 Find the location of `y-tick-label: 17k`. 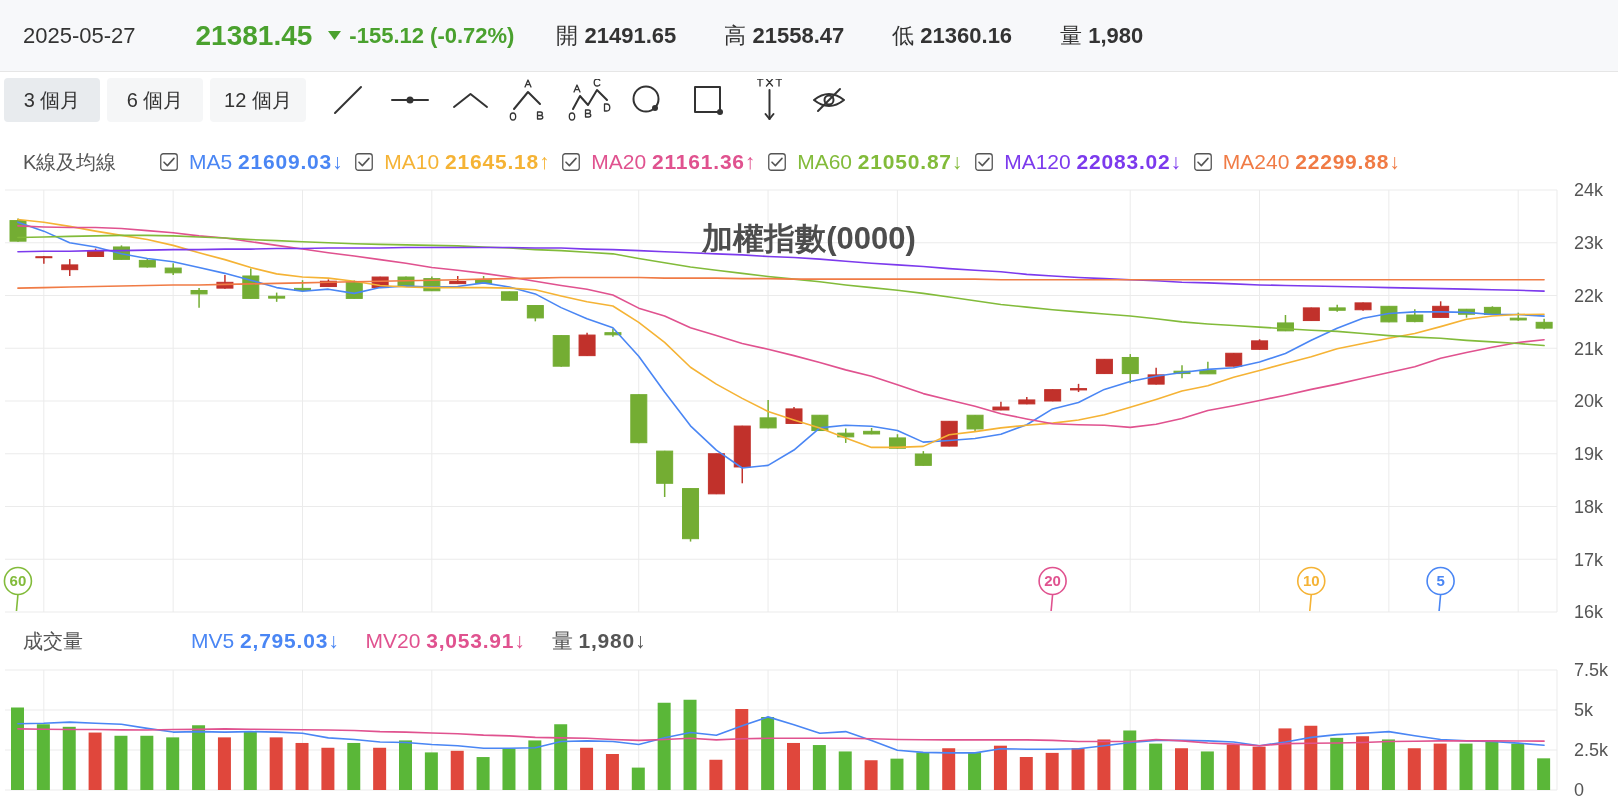

y-tick-label: 17k is located at coordinates (1589, 559).